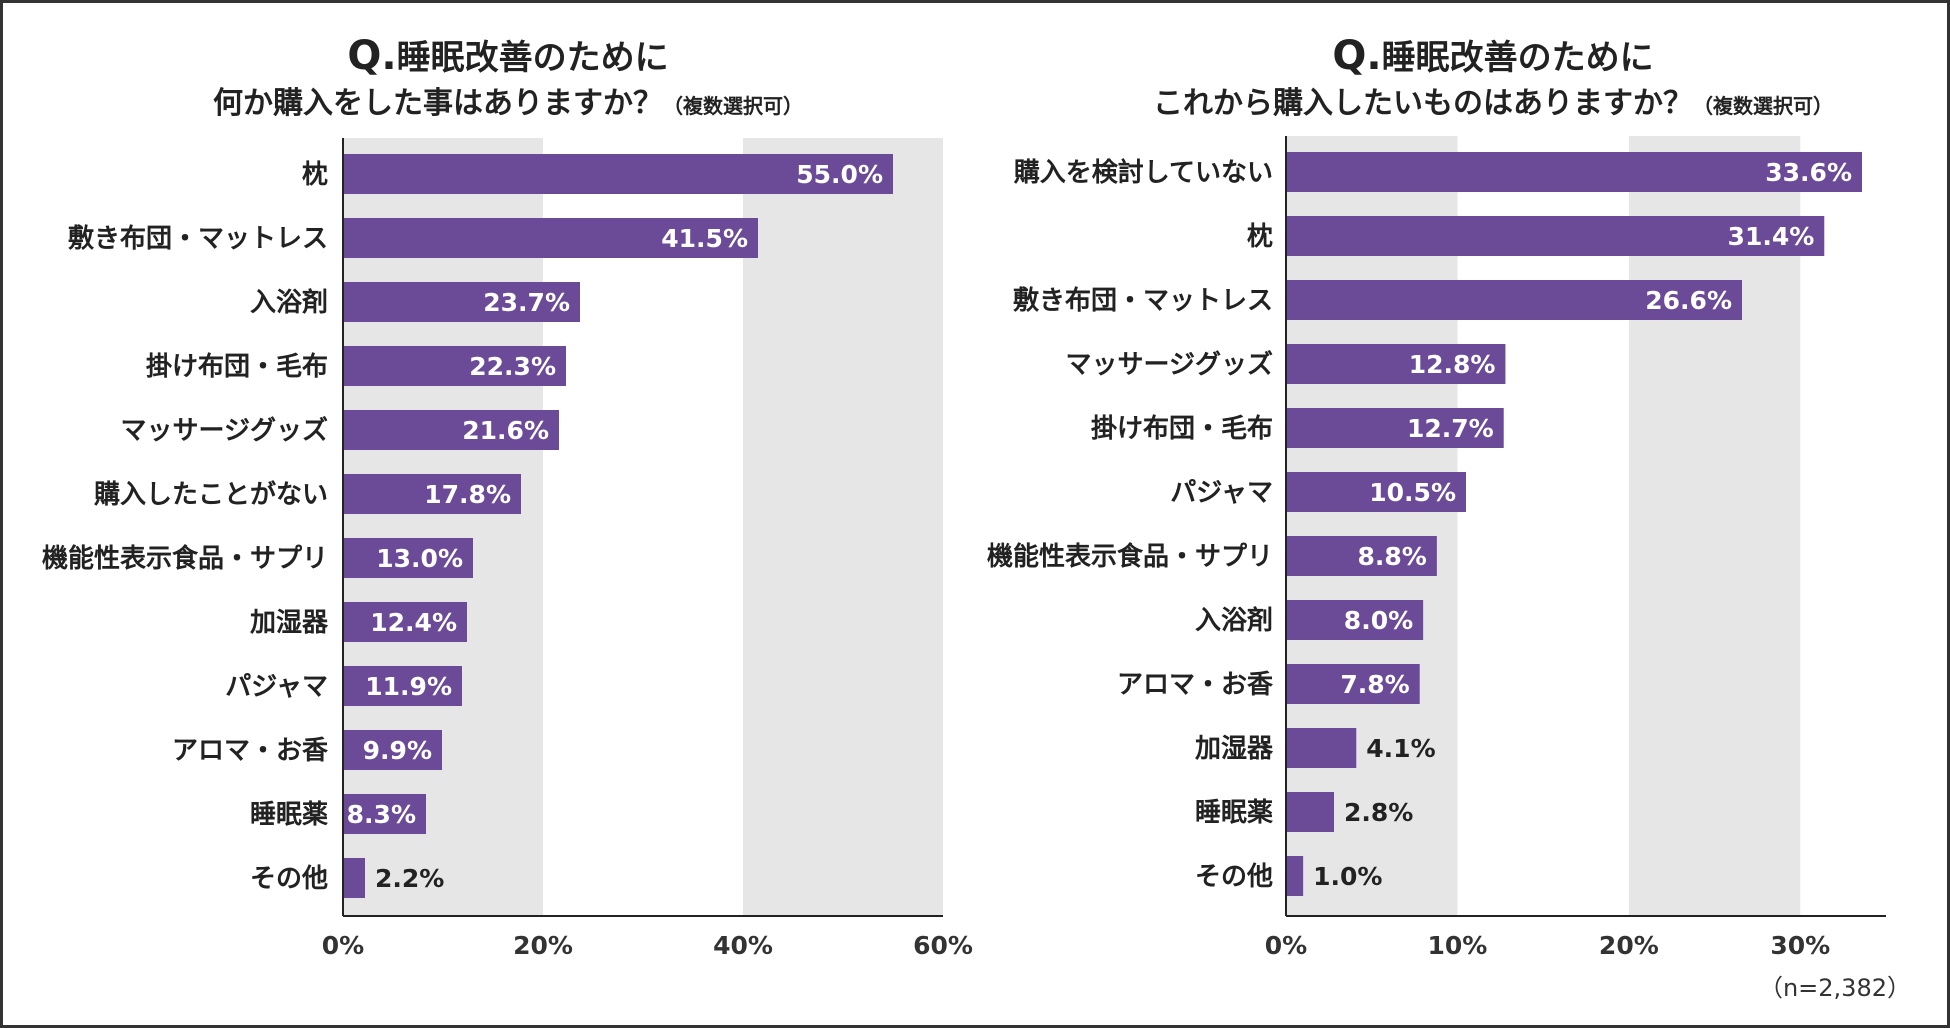  I want to click on left-title-q: Q., so click(372, 56).